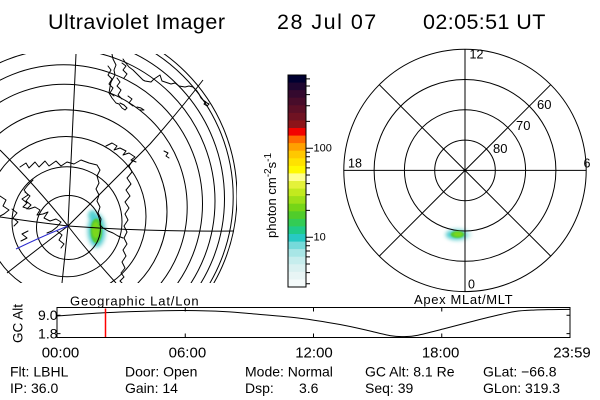 This screenshot has width=600, height=400. Describe the element at coordinates (389, 388) in the screenshot. I see `svg-text: Seq: 39` at that location.